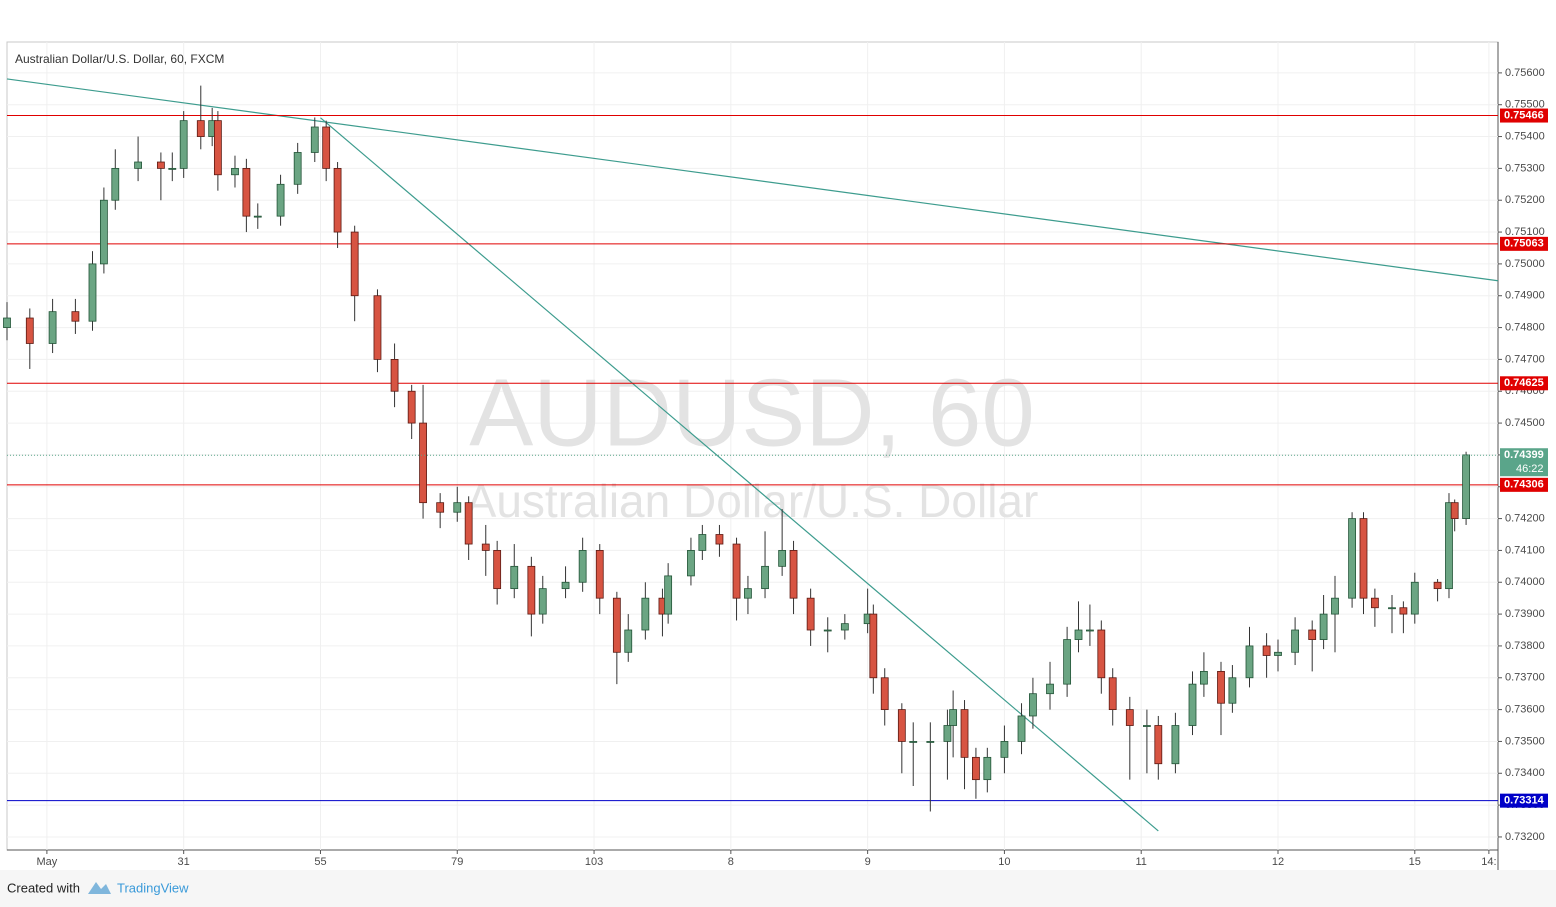 The image size is (1556, 907). Describe the element at coordinates (1525, 518) in the screenshot. I see `y-tick-label: 0.74200` at that location.